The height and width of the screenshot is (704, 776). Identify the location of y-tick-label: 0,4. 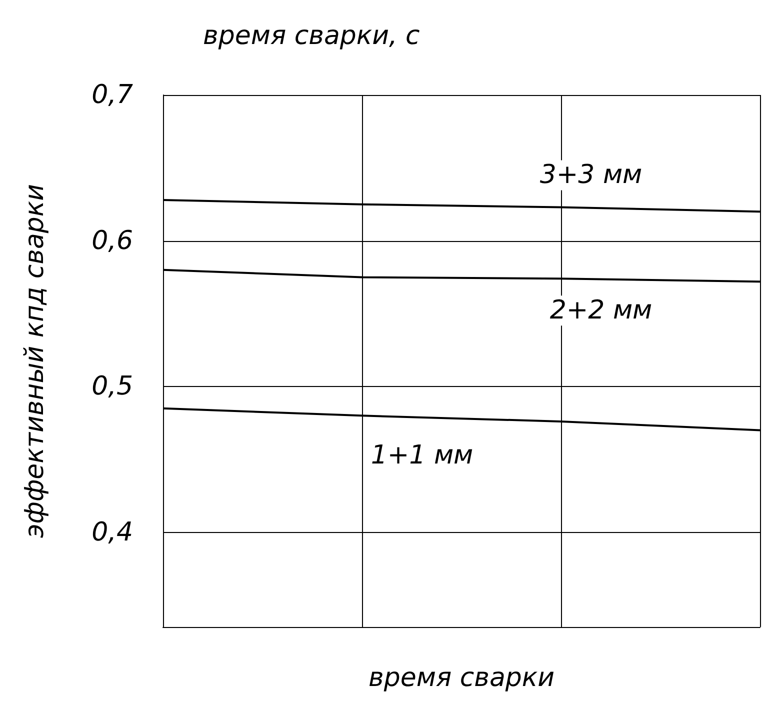
(112, 532).